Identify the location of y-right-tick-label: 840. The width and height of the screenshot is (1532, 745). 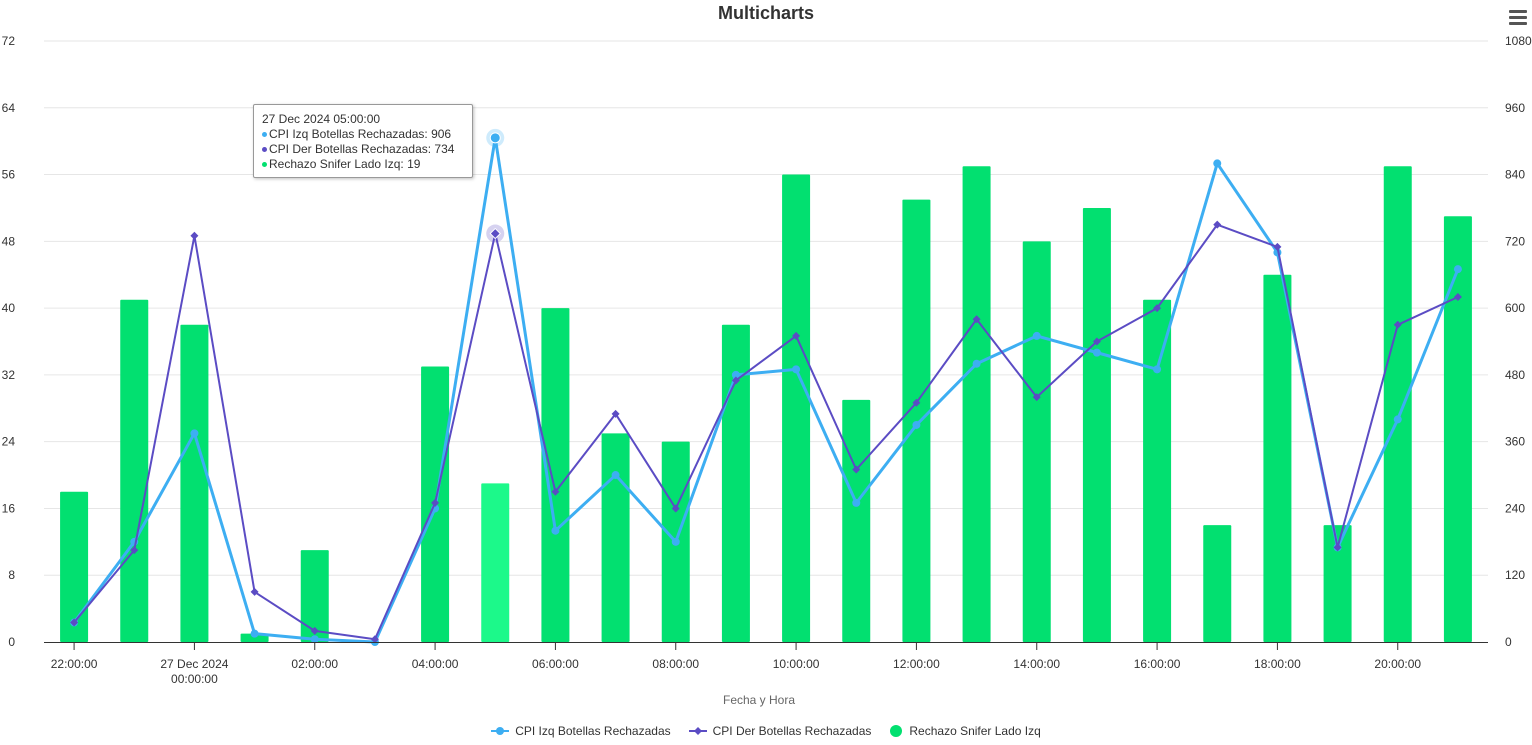
(1515, 175).